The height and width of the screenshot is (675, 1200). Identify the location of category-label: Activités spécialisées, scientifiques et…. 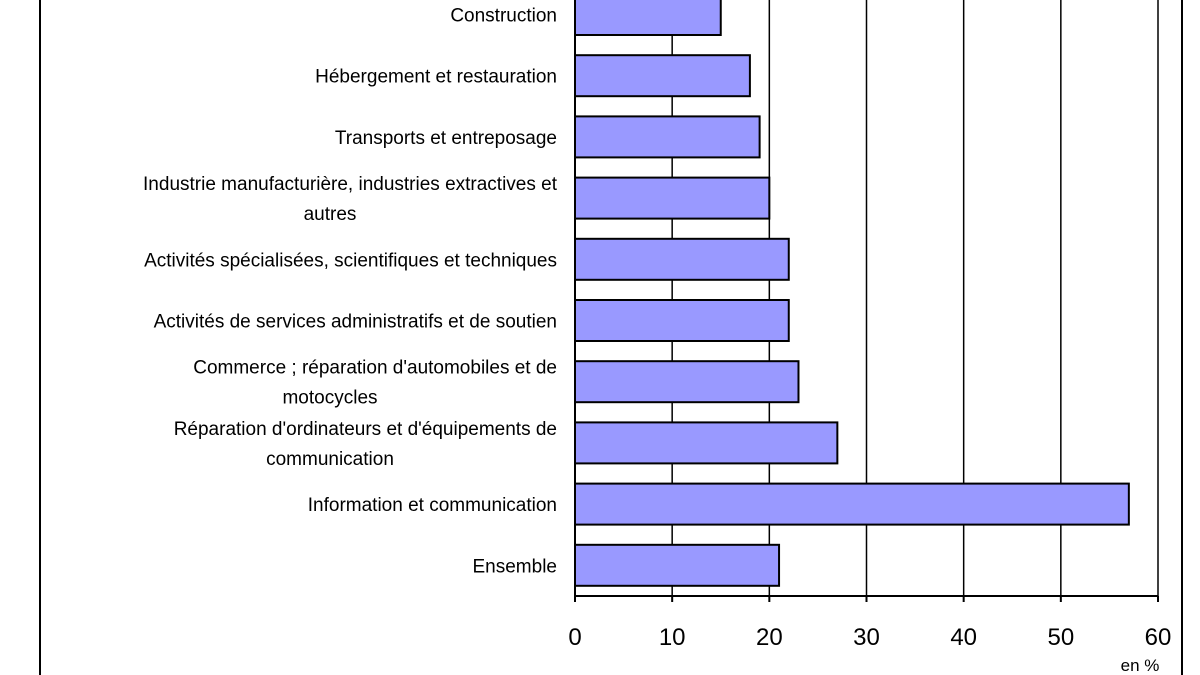
(350, 260).